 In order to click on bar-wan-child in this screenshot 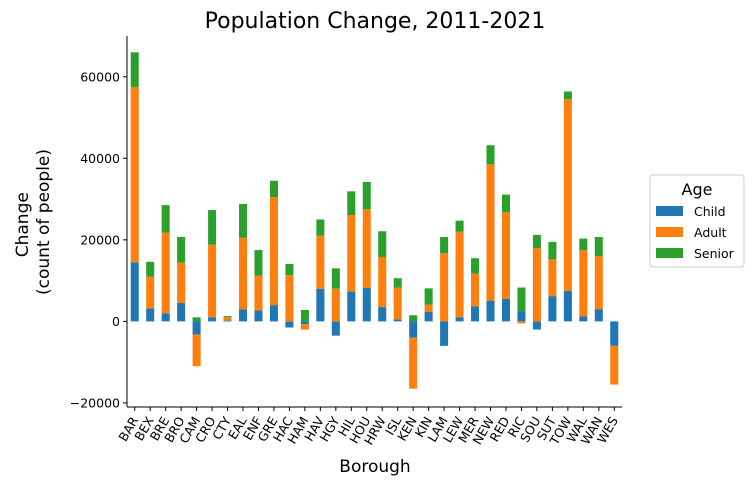, I will do `click(598, 315)`.